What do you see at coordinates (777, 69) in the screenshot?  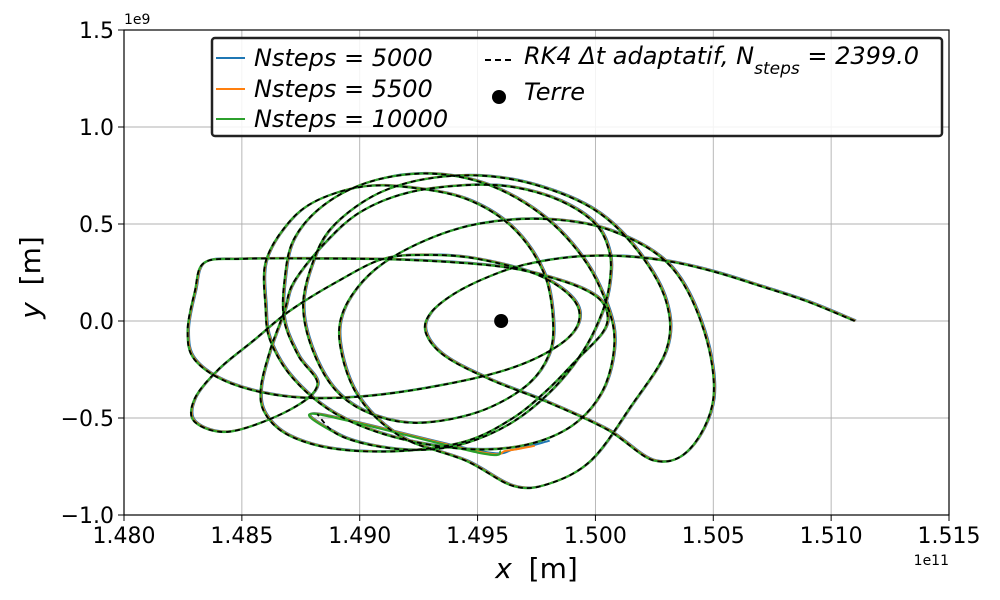 I see `legend-rk4-subscript: steps` at bounding box center [777, 69].